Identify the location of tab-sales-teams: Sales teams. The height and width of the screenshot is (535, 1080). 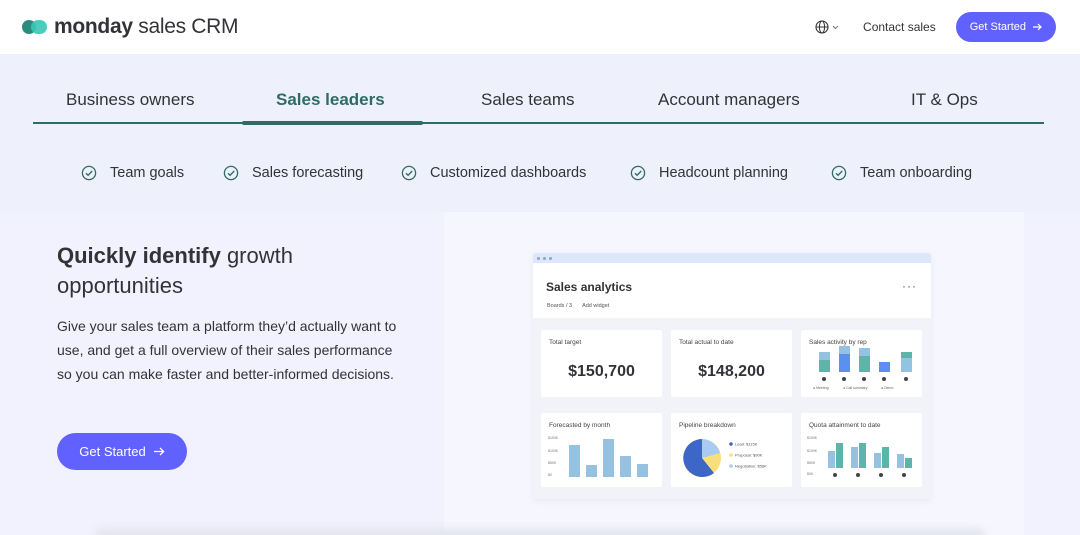
(528, 99).